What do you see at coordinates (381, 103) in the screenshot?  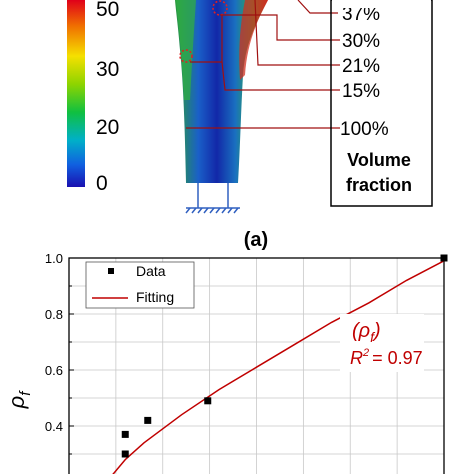 I see `volume-fraction-box` at bounding box center [381, 103].